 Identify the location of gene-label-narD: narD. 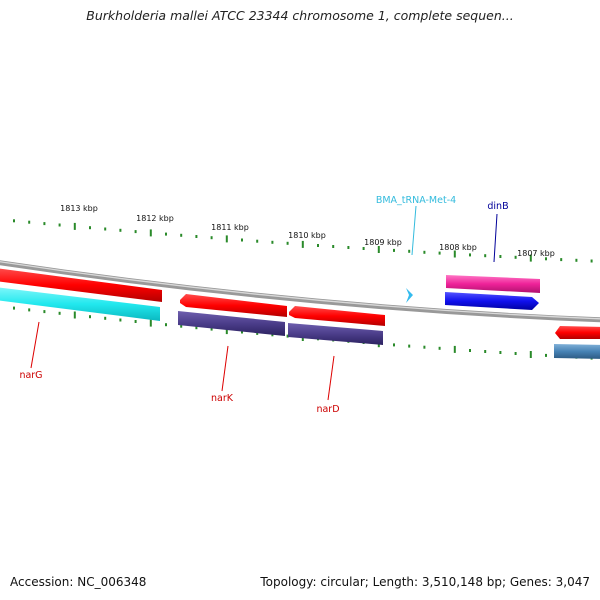
(327, 409).